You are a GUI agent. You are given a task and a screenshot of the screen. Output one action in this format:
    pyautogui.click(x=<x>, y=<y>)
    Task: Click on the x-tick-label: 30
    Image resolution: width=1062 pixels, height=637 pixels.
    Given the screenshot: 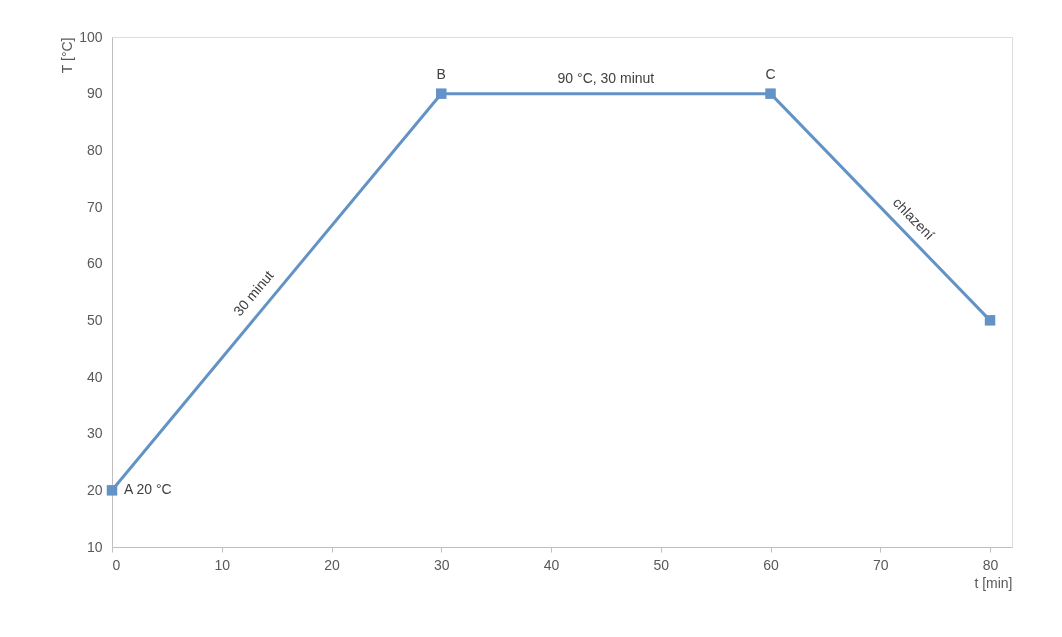 What is the action you would take?
    pyautogui.click(x=441, y=564)
    